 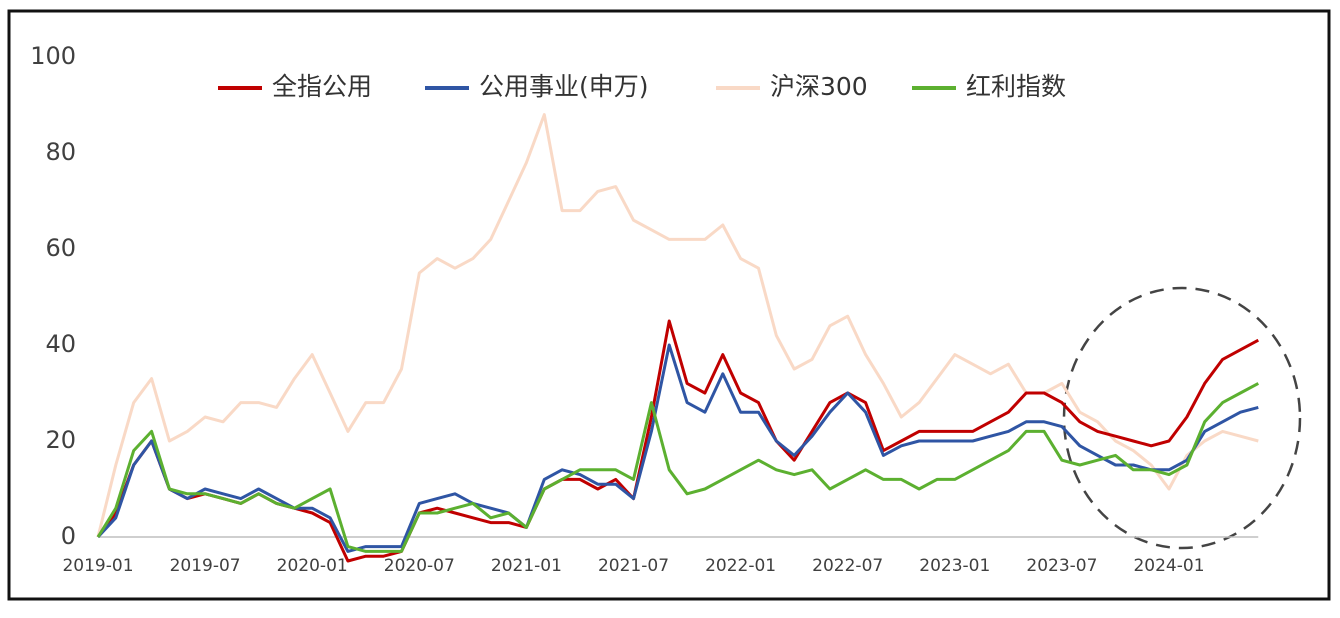 What do you see at coordinates (60, 248) in the screenshot?
I see `y-tick-label: 60` at bounding box center [60, 248].